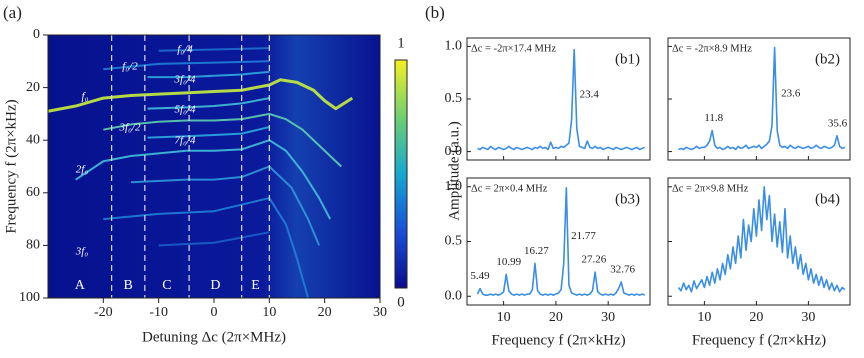  What do you see at coordinates (82, 252) in the screenshot?
I see `annotation: 3f₀` at bounding box center [82, 252].